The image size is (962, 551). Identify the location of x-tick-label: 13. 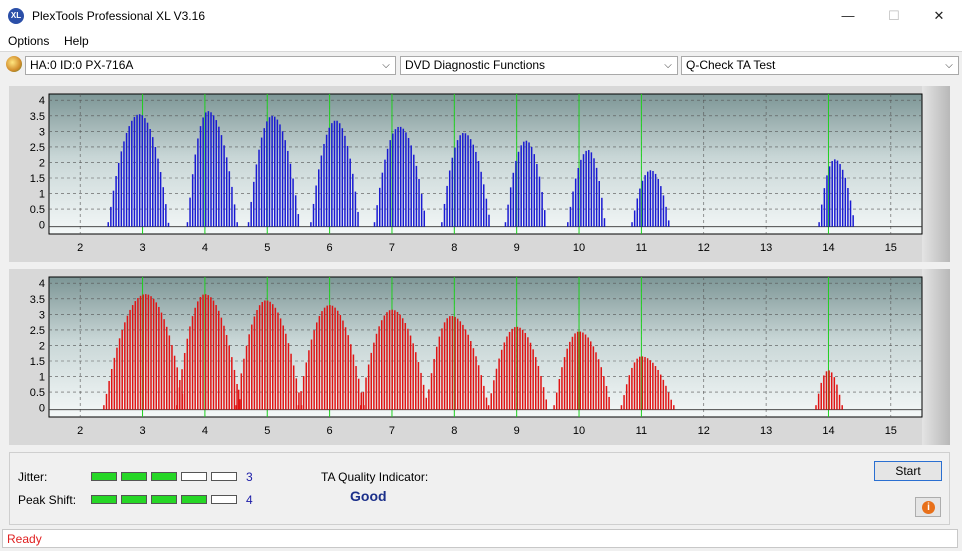
(766, 431).